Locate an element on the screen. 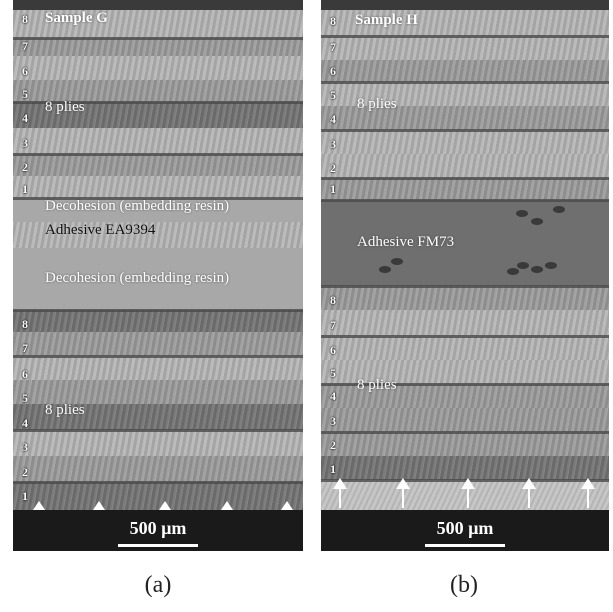 The width and height of the screenshot is (613, 612). adhesive-label: Adhesive EA9394 is located at coordinates (100, 230).